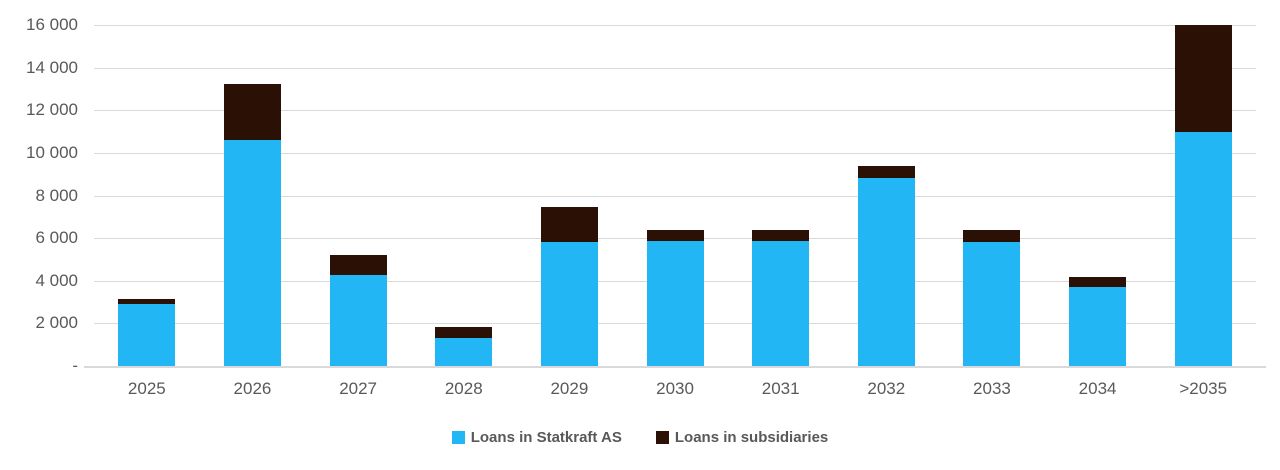 The height and width of the screenshot is (470, 1280). I want to click on x-axis-tick-label: 2029, so click(569, 388).